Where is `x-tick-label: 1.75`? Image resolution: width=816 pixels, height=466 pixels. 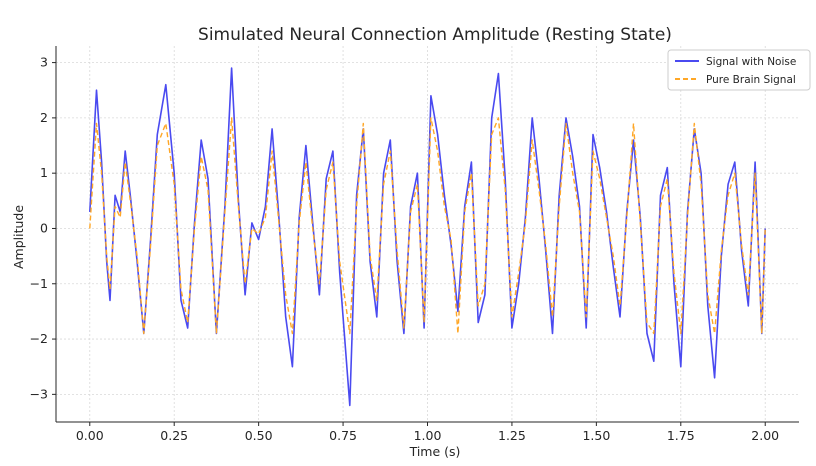
x-tick-label: 1.75 is located at coordinates (681, 435).